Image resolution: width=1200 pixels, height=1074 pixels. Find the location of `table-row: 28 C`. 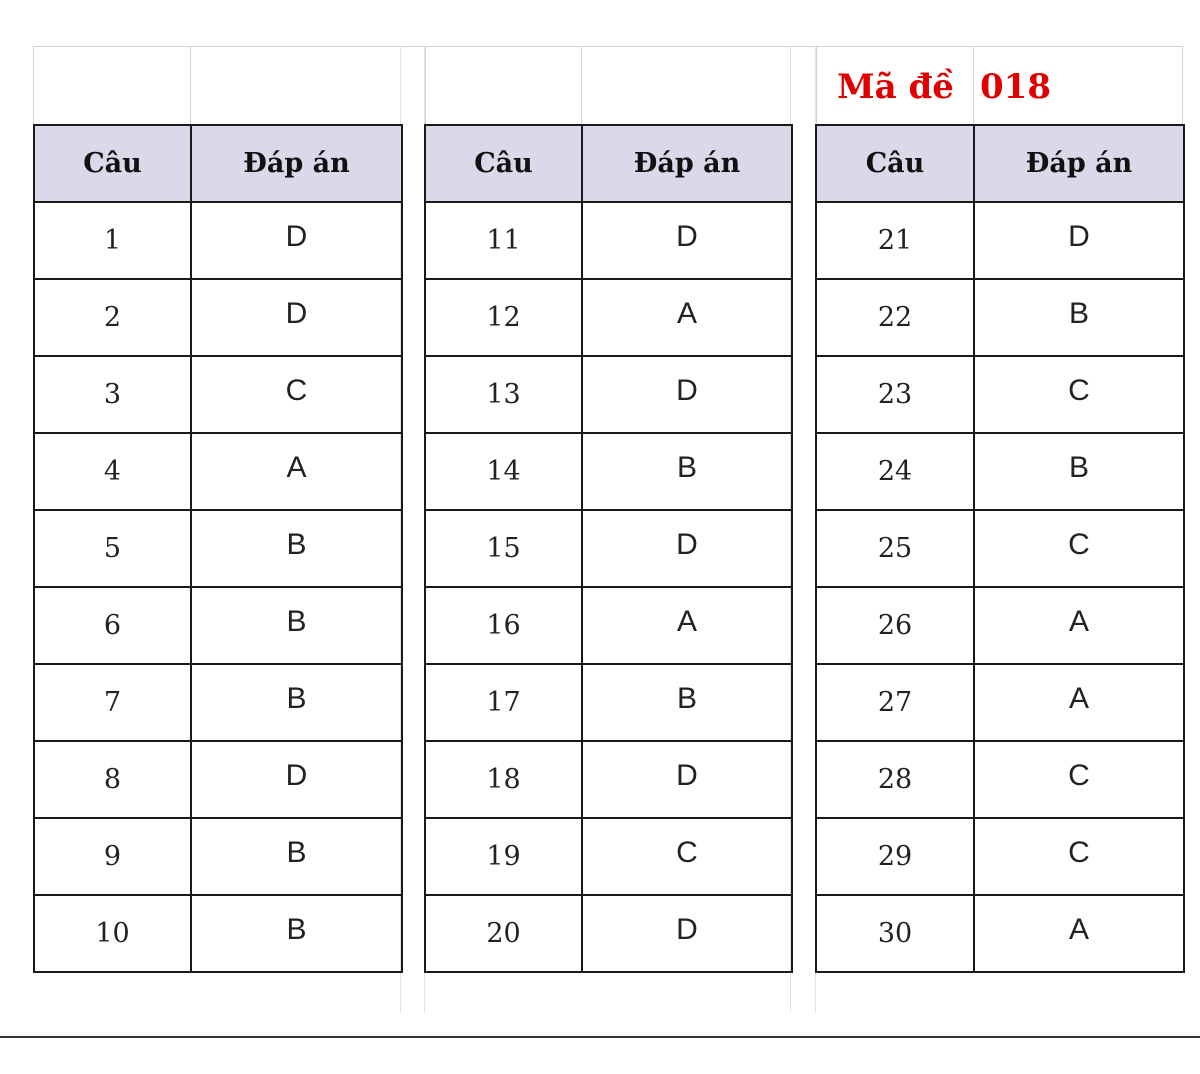

table-row: 28 C is located at coordinates (1000, 779).